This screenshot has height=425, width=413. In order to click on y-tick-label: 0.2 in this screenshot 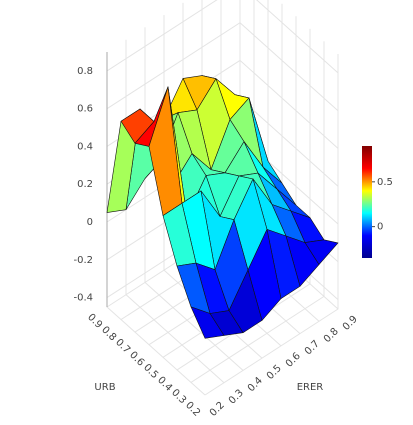, I will do `click(192, 409)`.